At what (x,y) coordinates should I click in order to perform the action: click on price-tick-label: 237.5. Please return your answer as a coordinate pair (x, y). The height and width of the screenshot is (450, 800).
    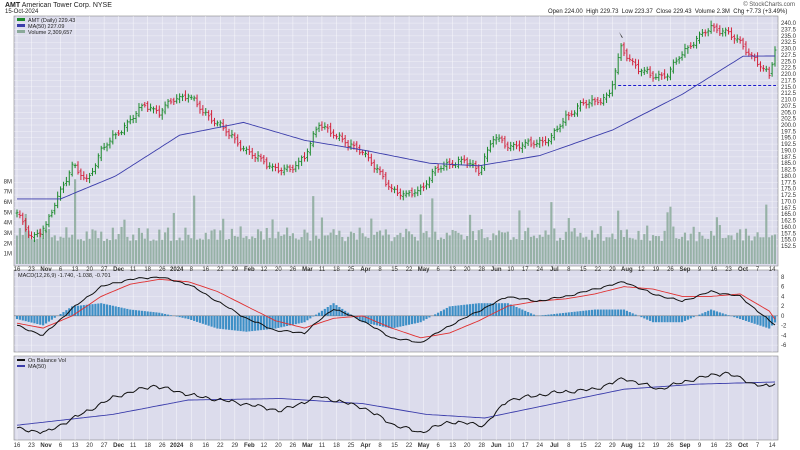
    Looking at the image, I should click on (789, 30).